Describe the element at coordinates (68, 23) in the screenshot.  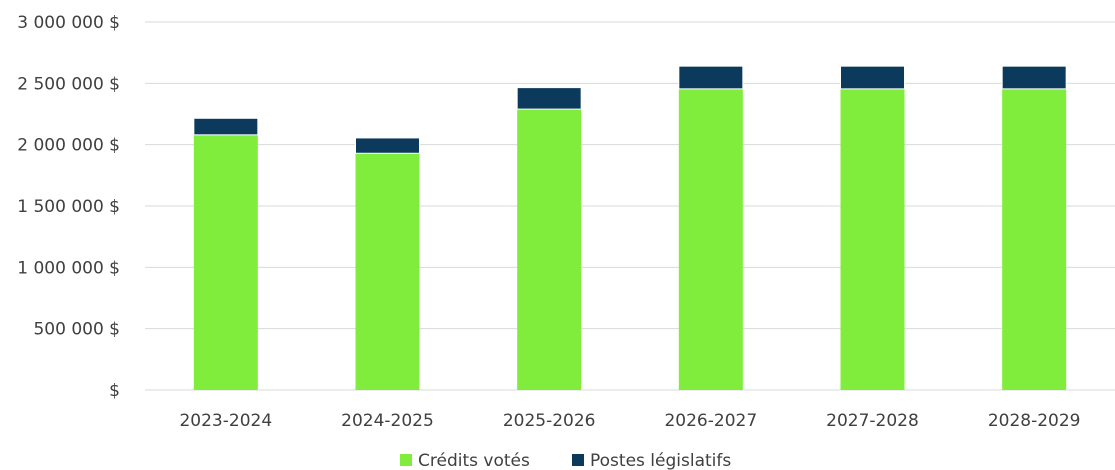
I see `y-tick-label: 3 000 000 $` at that location.